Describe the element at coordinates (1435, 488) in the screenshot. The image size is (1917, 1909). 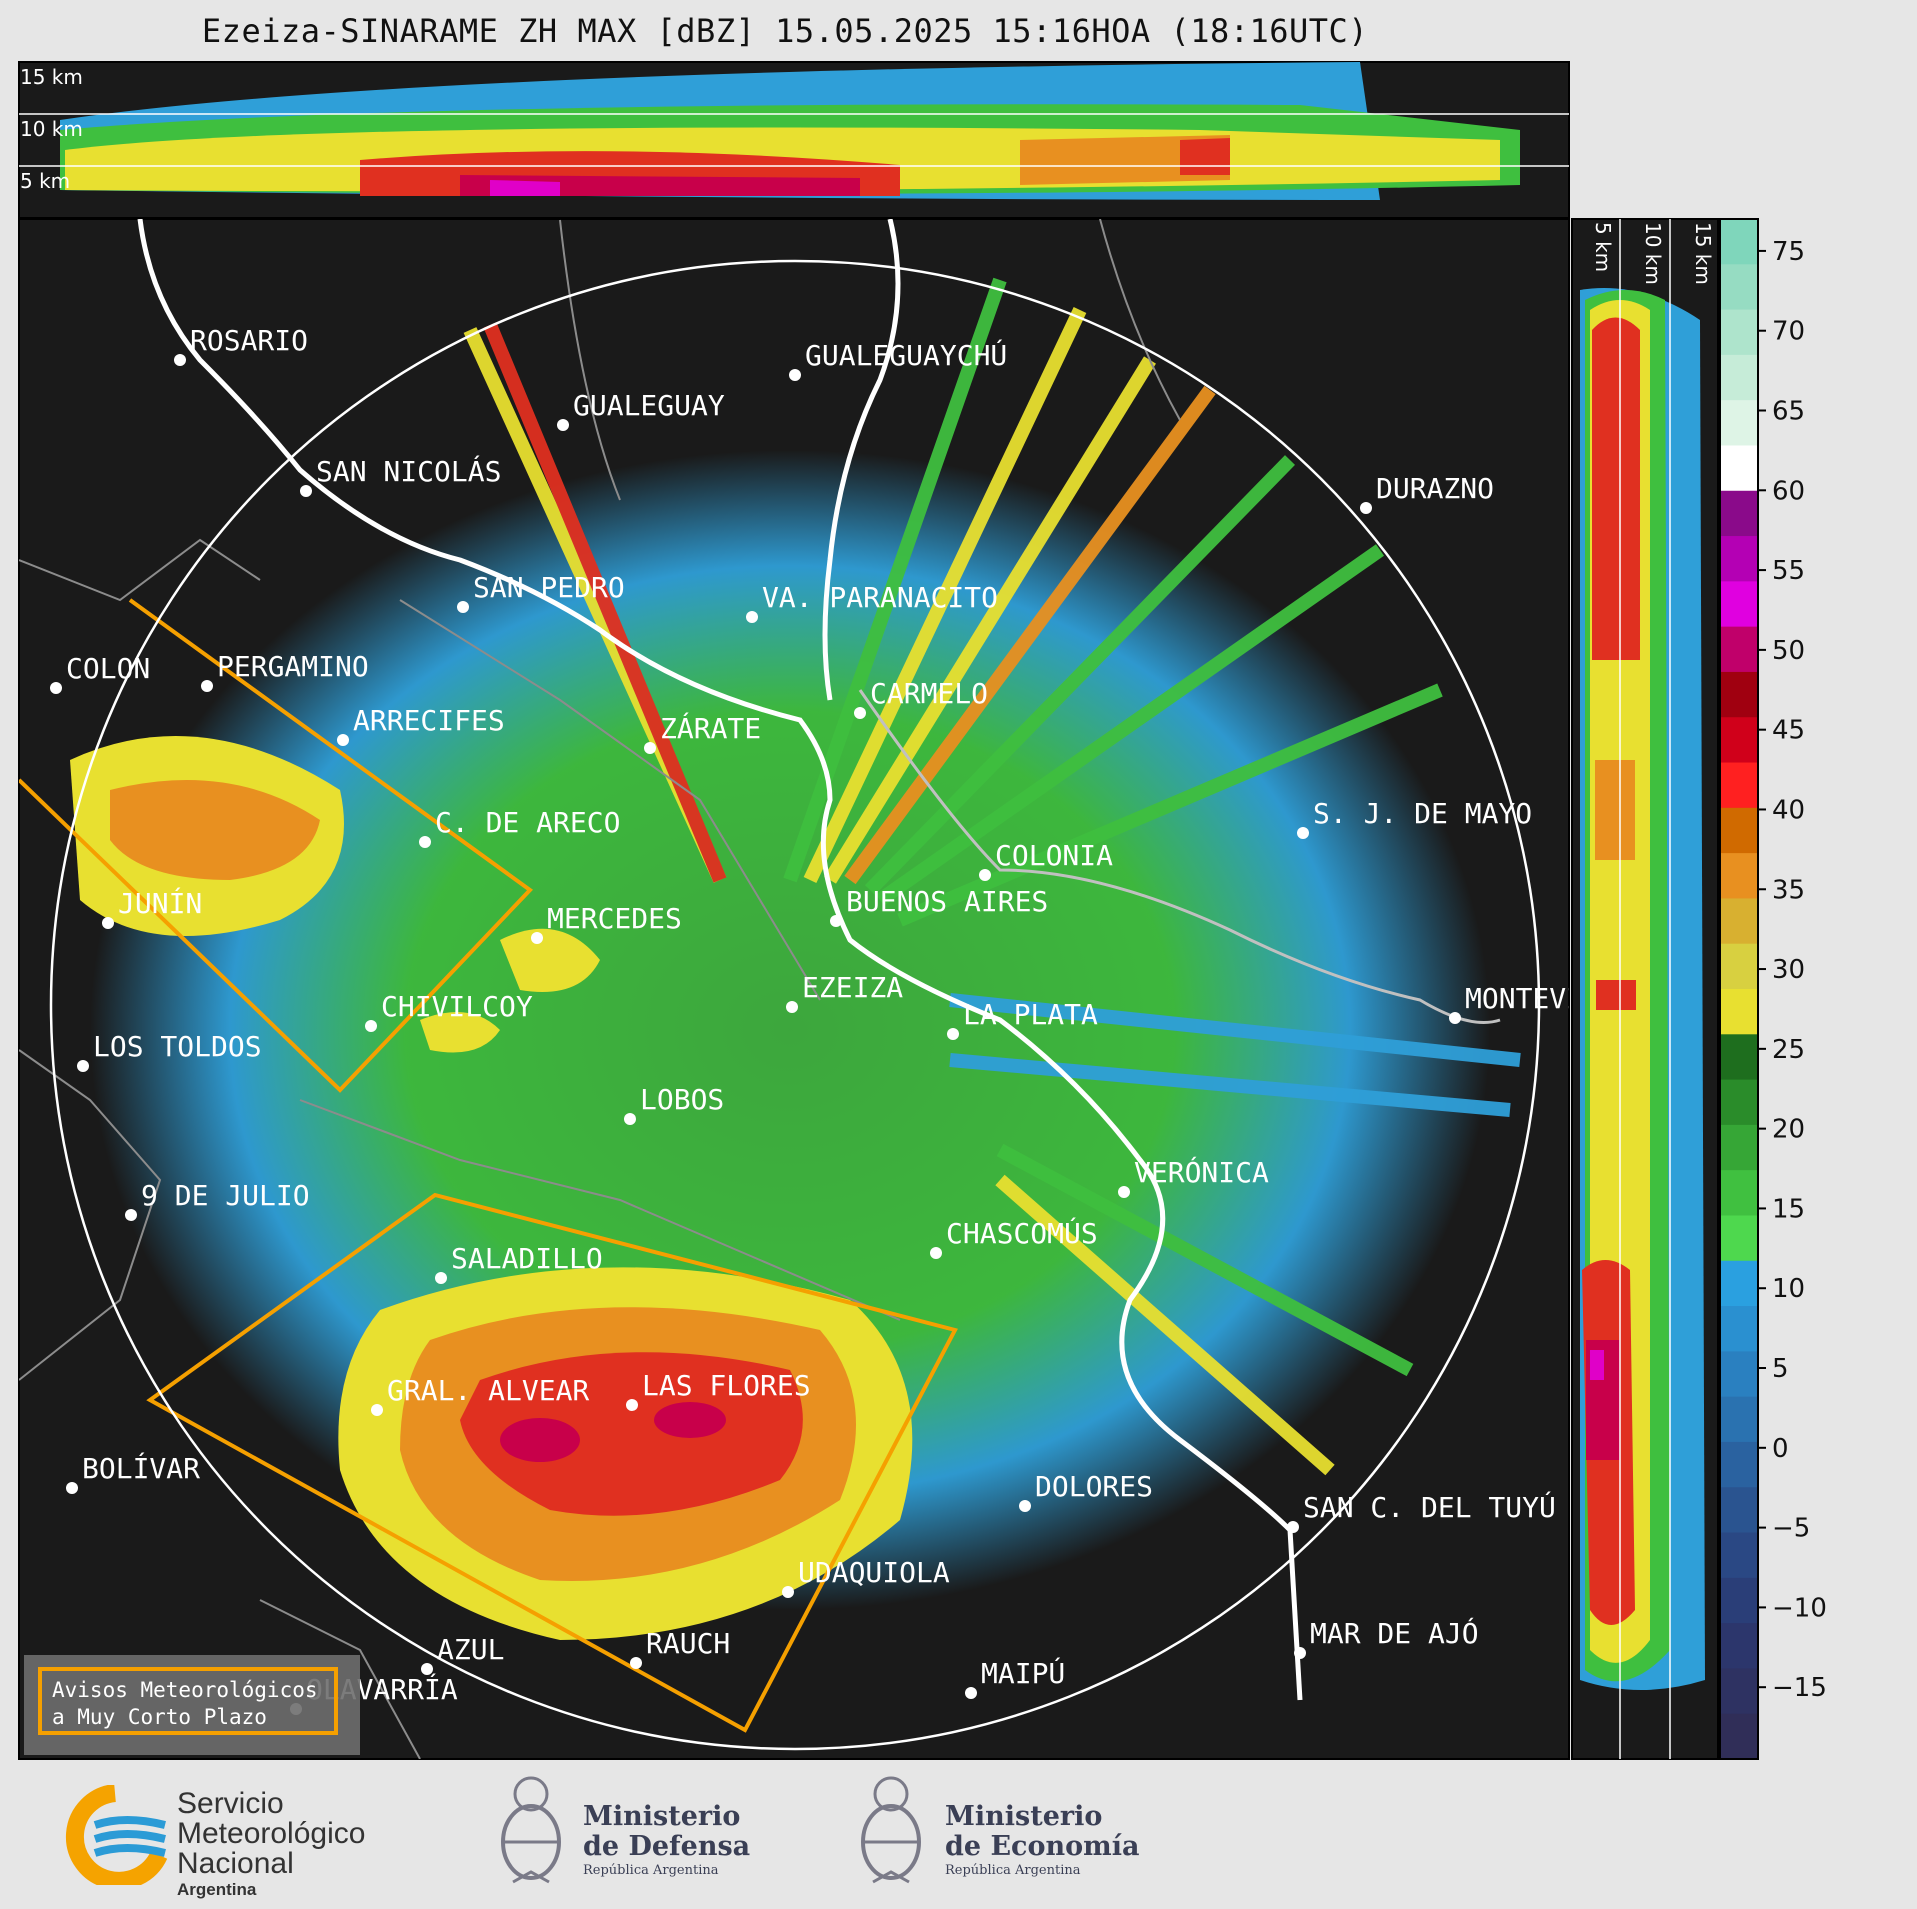
I see `city-label: DURAZNO` at that location.